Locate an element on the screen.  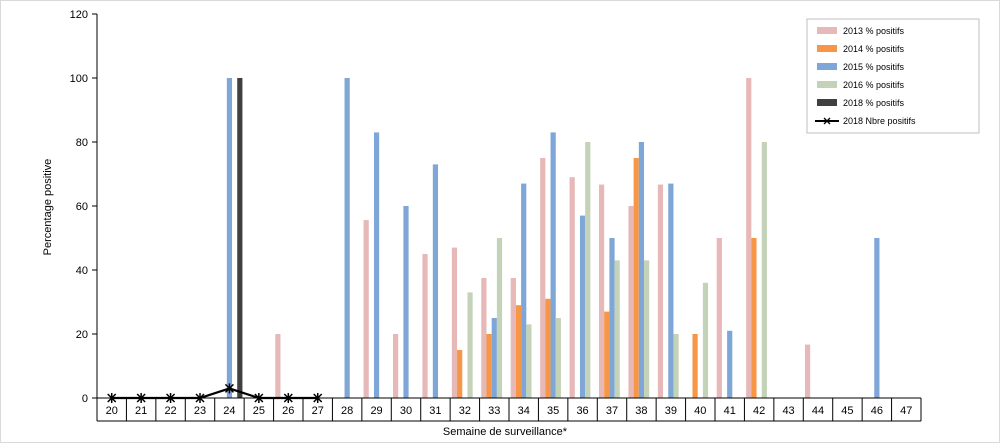
x-tick-label: 22 is located at coordinates (170, 411).